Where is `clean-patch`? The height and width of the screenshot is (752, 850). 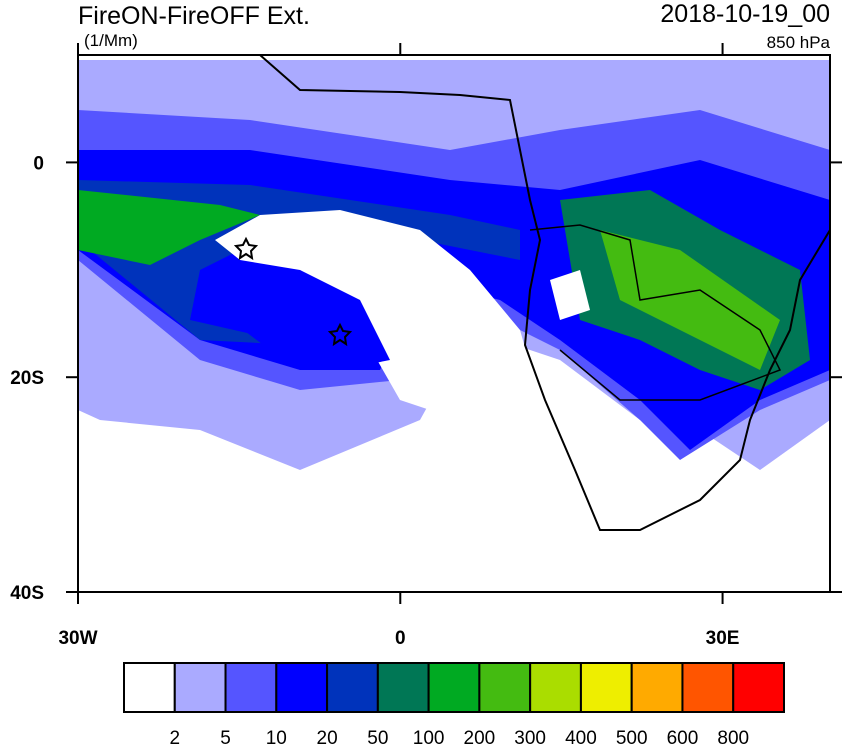 clean-patch is located at coordinates (570, 295).